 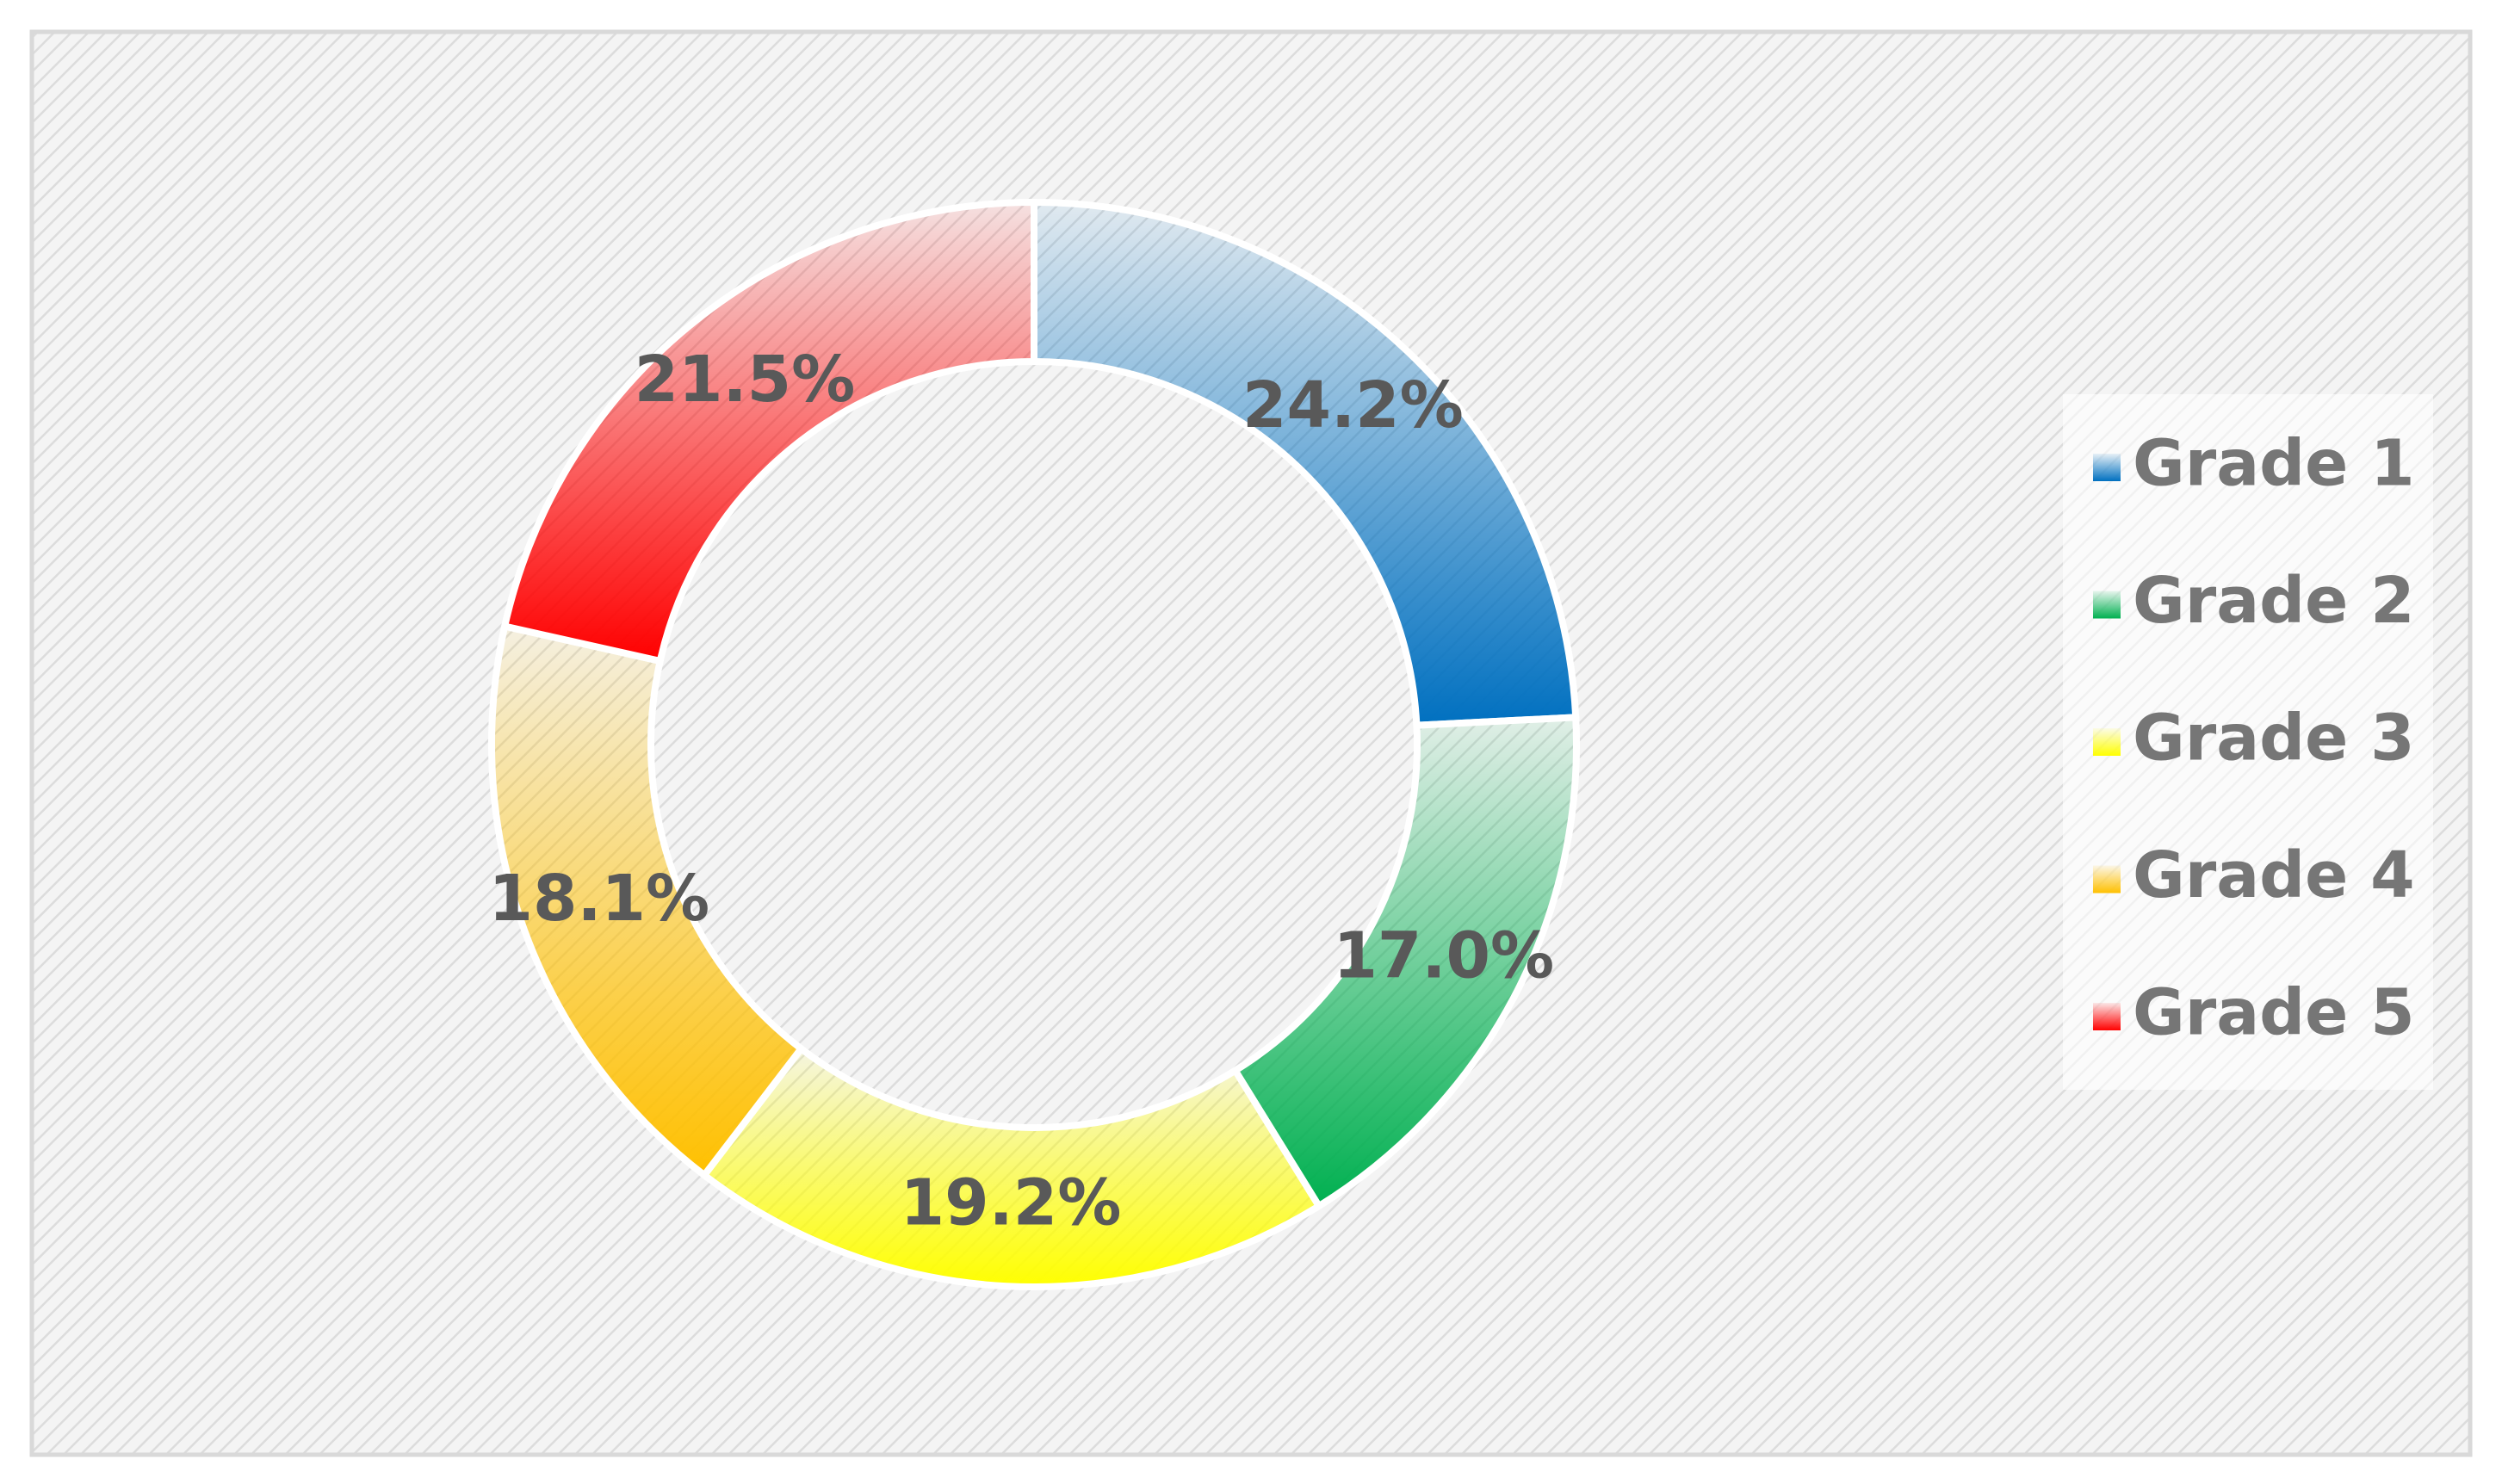 What do you see at coordinates (1443, 956) in the screenshot?
I see `data-label: 17.0%` at bounding box center [1443, 956].